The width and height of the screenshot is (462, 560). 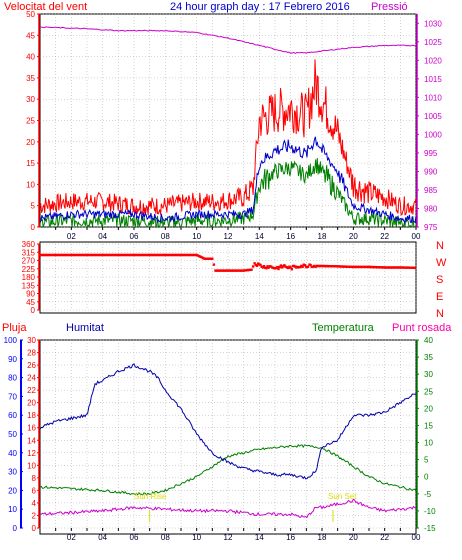 I want to click on temp-y-tick-label: 25, so click(x=428, y=391).